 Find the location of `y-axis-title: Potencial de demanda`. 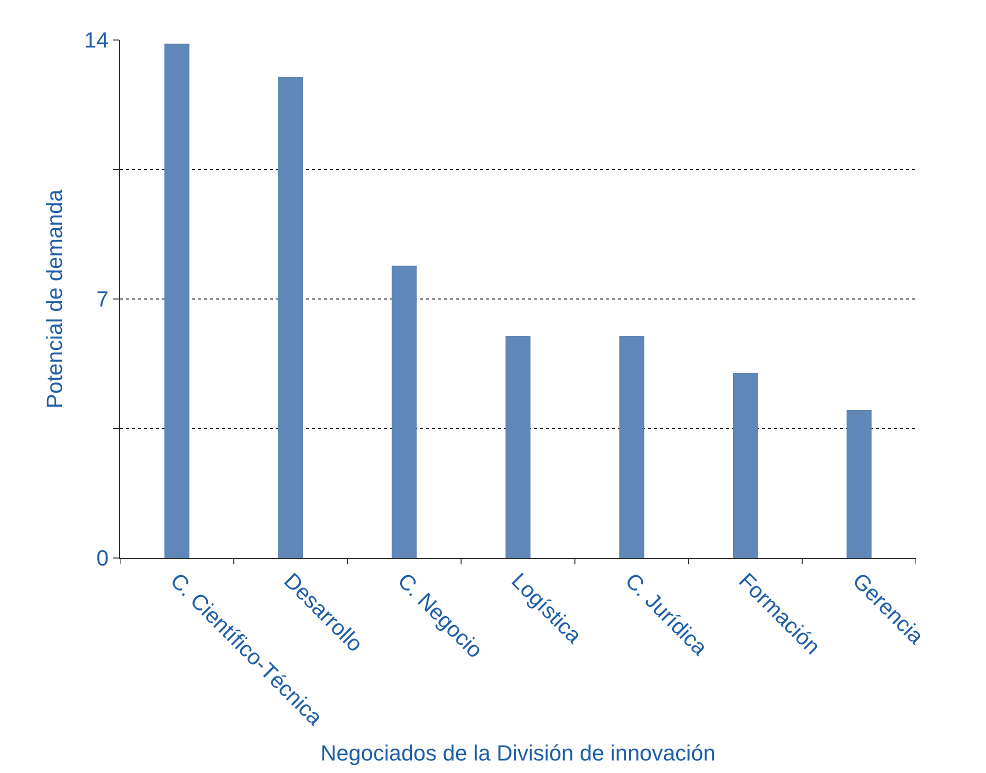

y-axis-title: Potencial de demanda is located at coordinates (54, 298).